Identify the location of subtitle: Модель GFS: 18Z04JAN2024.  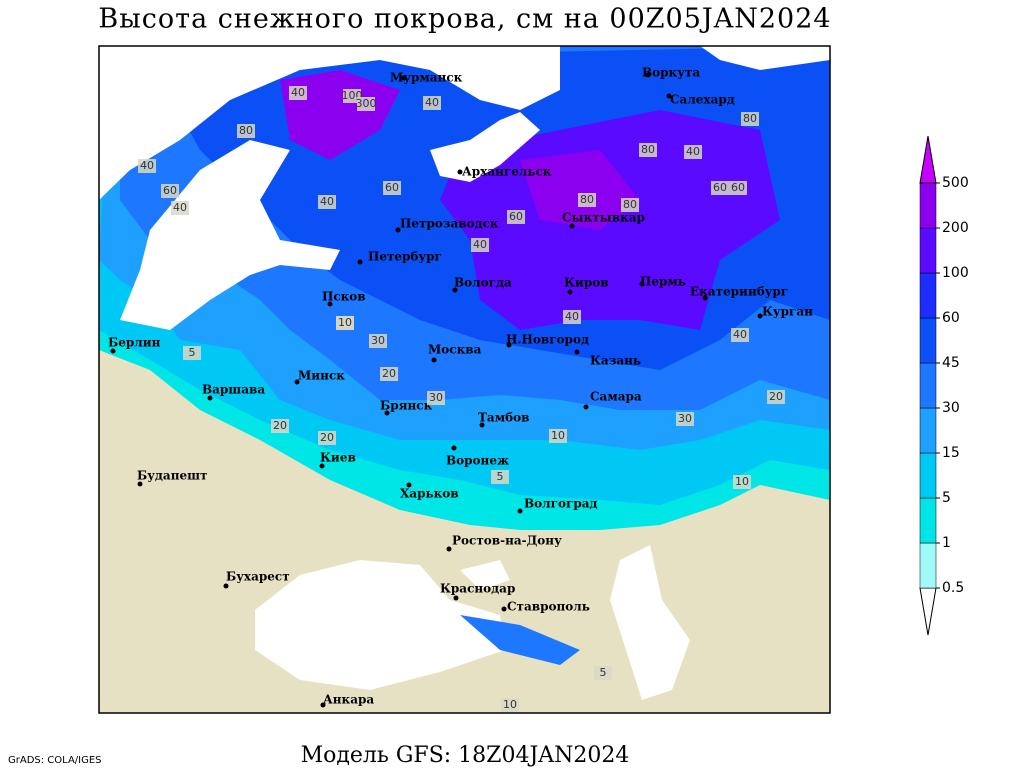
(465, 755).